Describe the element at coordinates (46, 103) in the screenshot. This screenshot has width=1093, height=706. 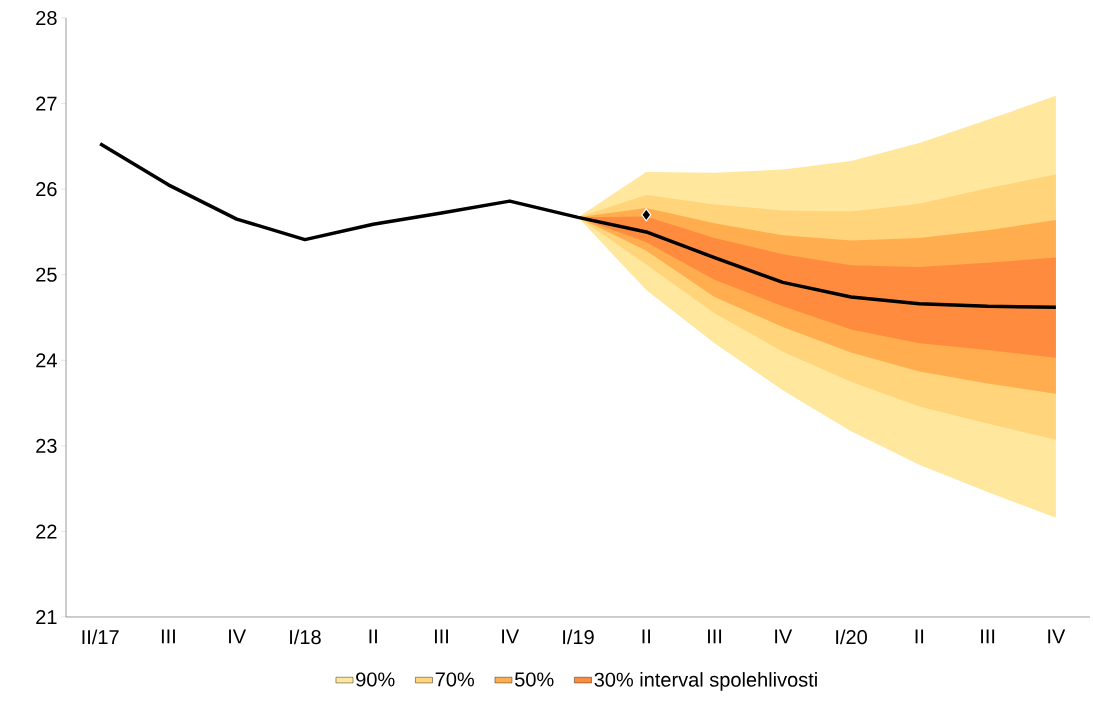
I see `y-tick-label: 27` at that location.